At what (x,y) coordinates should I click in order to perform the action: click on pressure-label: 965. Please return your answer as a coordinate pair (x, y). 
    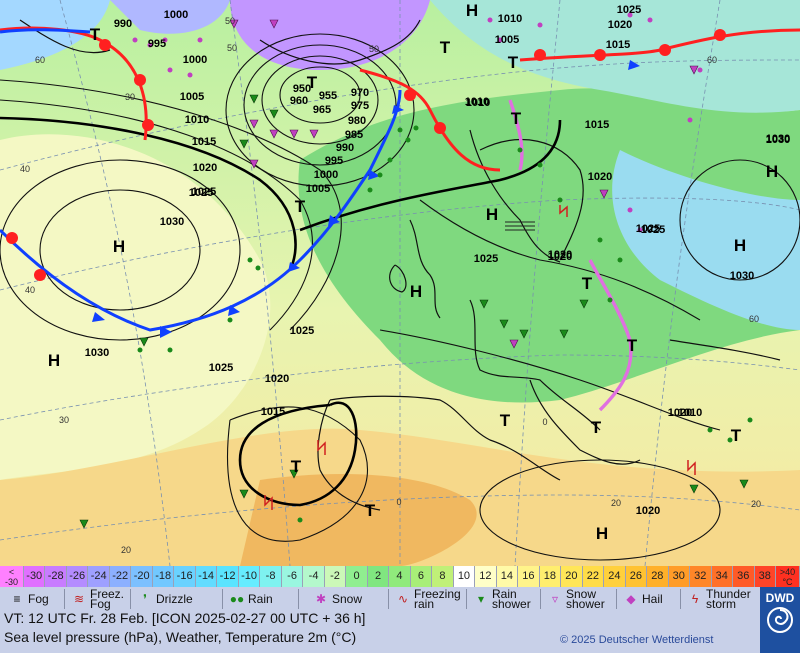
    Looking at the image, I should click on (322, 110).